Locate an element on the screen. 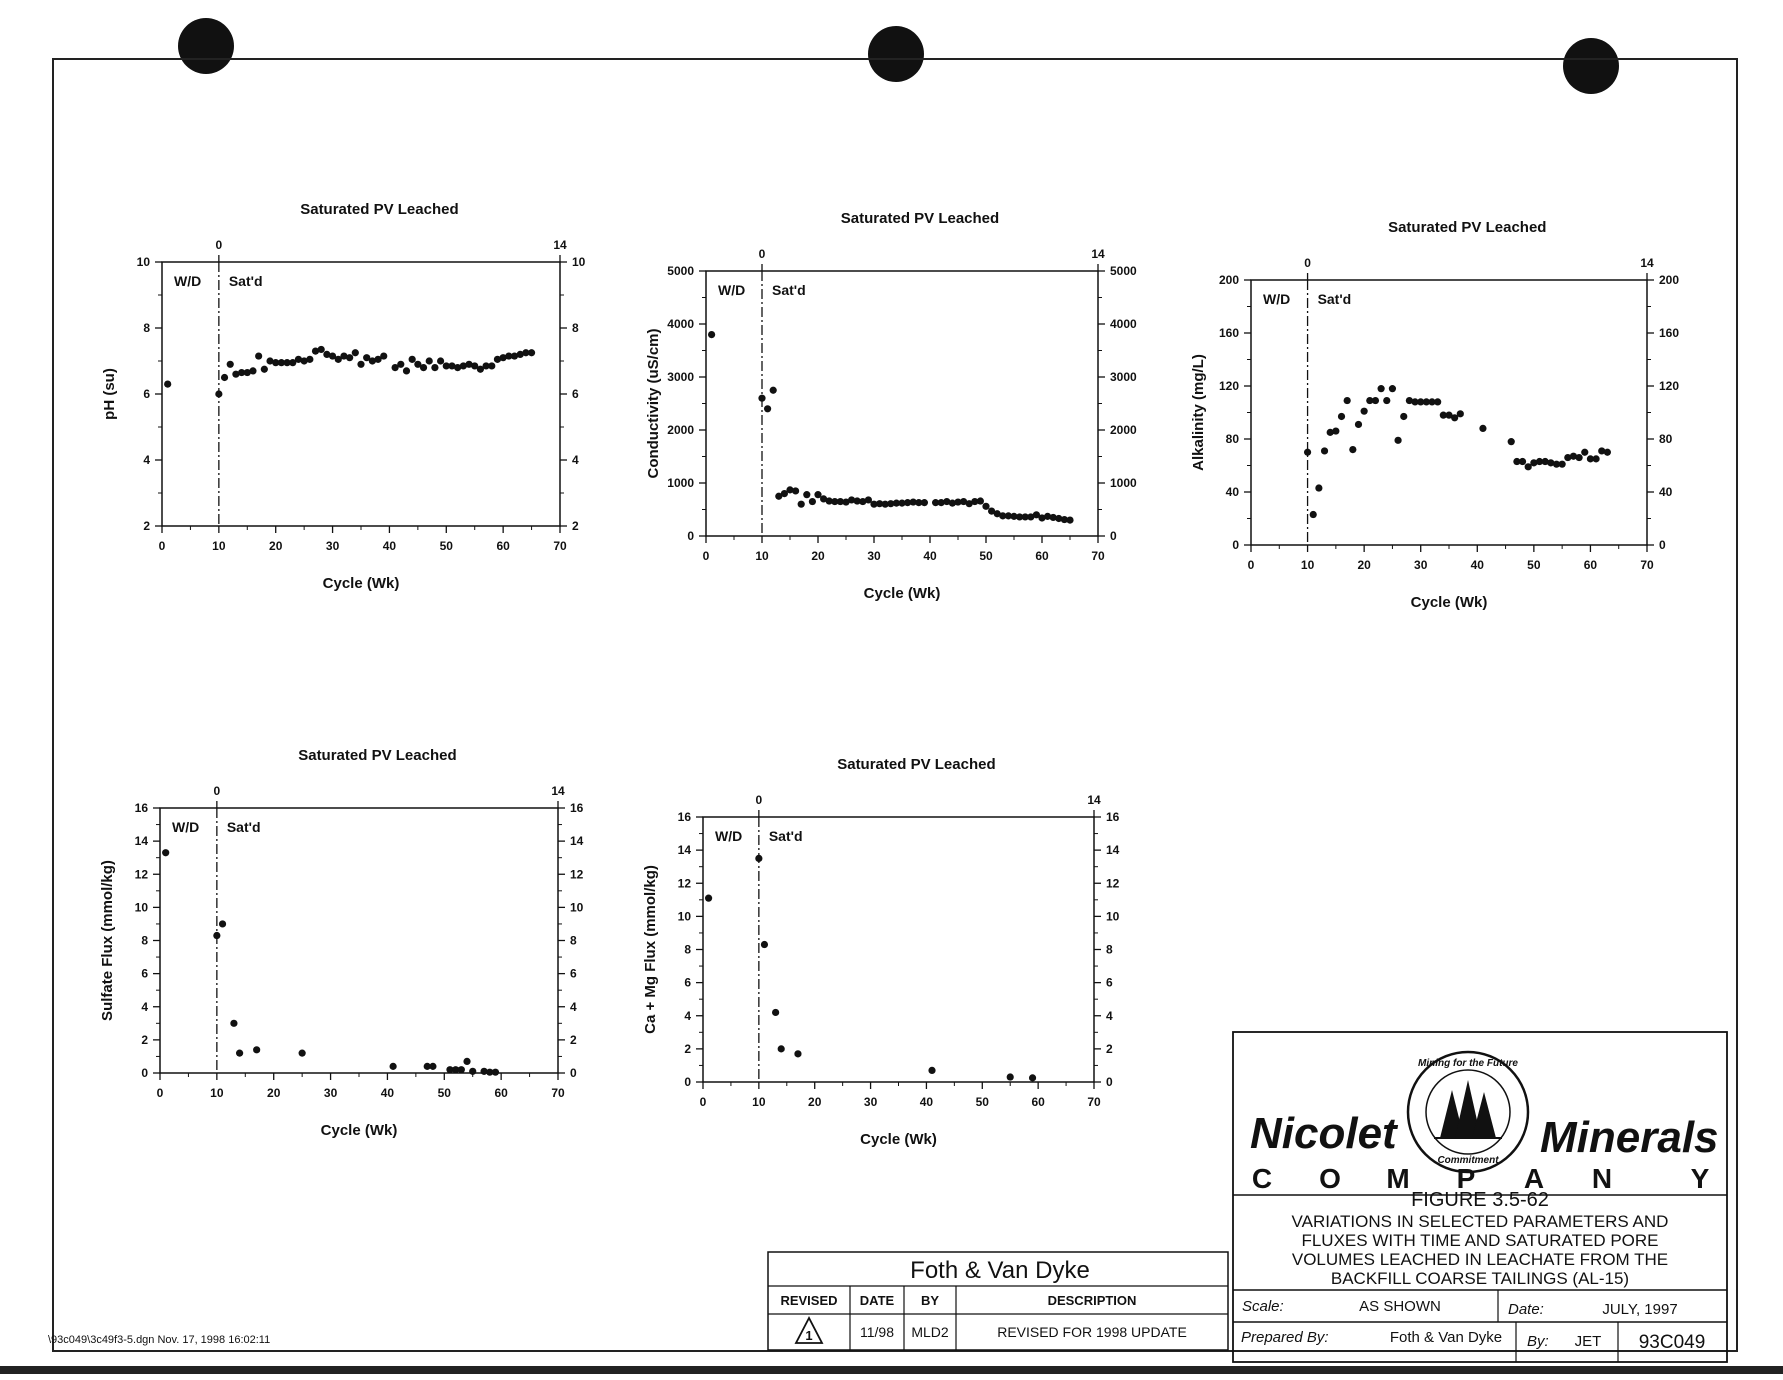 This screenshot has width=1783, height=1380. x-tick-label: 10 is located at coordinates (217, 1093).